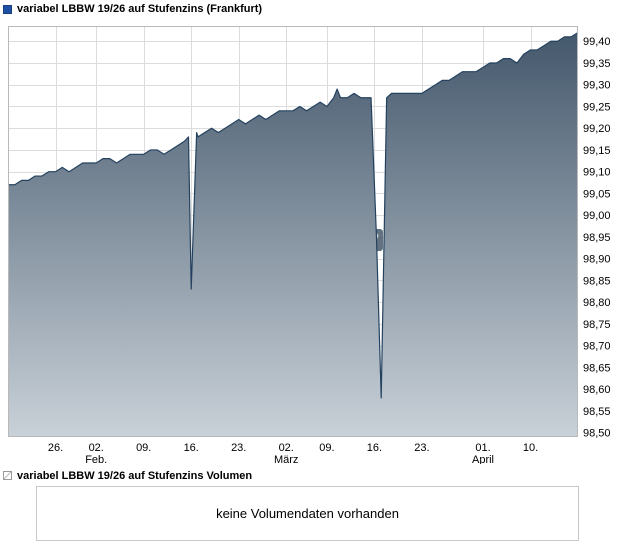 Image resolution: width=620 pixels, height=546 pixels. I want to click on svg-text: 99,10, so click(597, 173).